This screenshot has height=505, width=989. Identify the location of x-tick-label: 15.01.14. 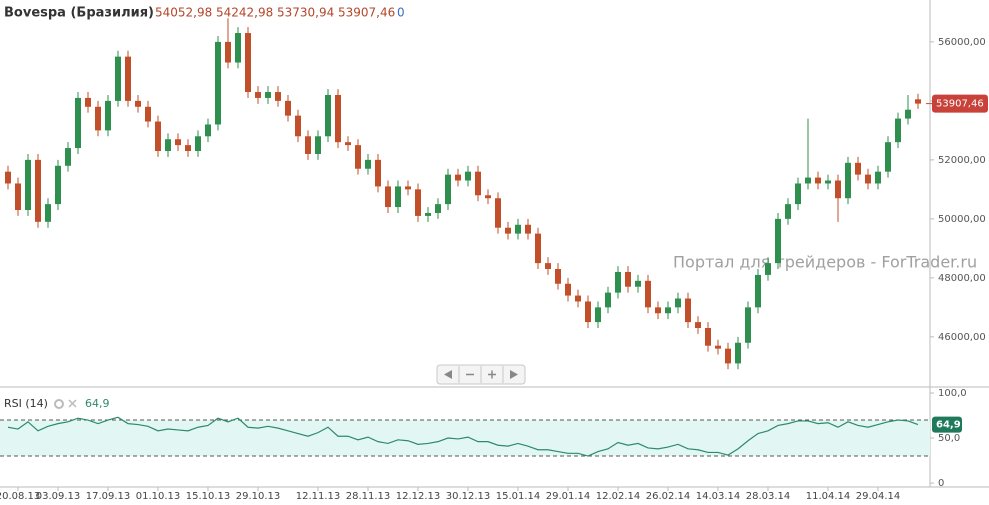
(518, 496).